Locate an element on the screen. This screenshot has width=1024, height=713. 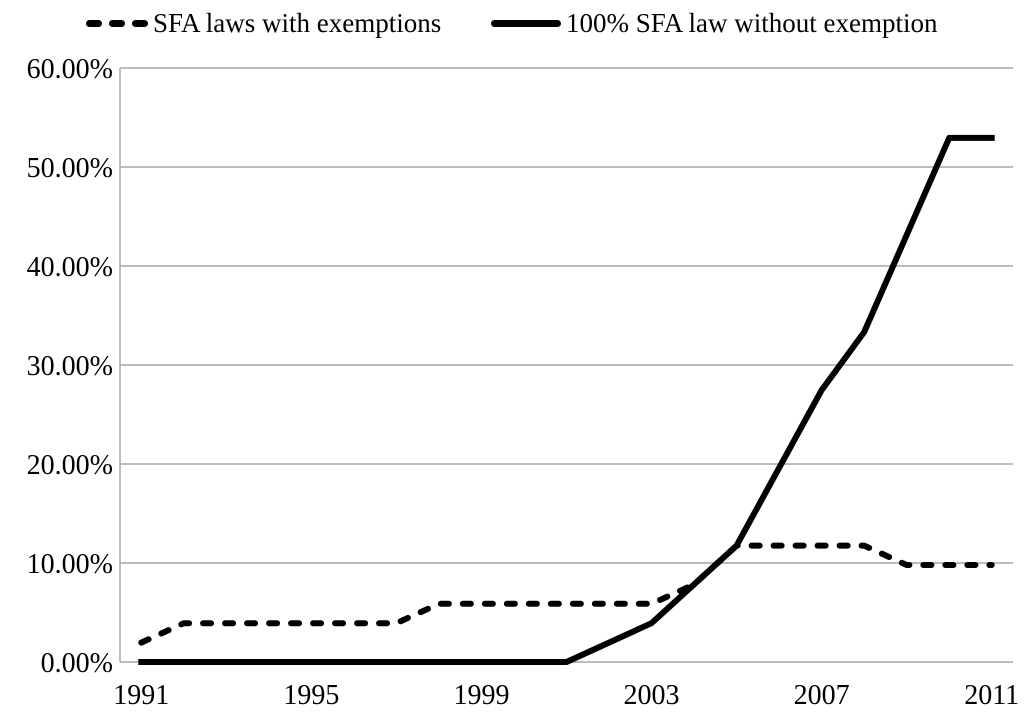
y-tick-label: 20.00% is located at coordinates (70, 465).